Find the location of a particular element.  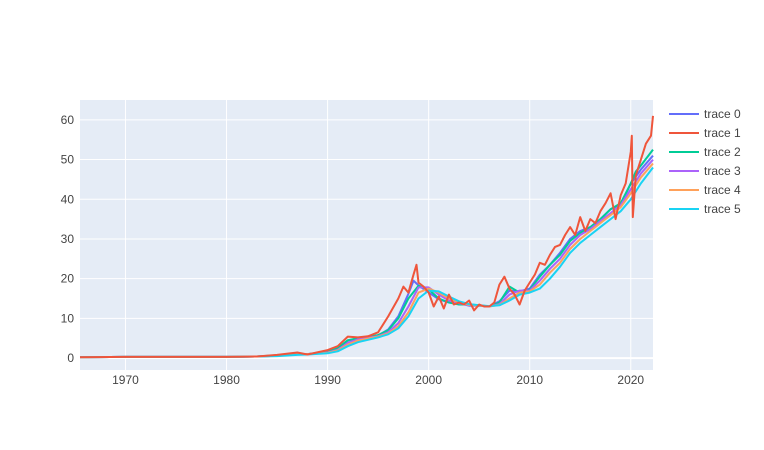

legend-item: trace 1 is located at coordinates (705, 133).